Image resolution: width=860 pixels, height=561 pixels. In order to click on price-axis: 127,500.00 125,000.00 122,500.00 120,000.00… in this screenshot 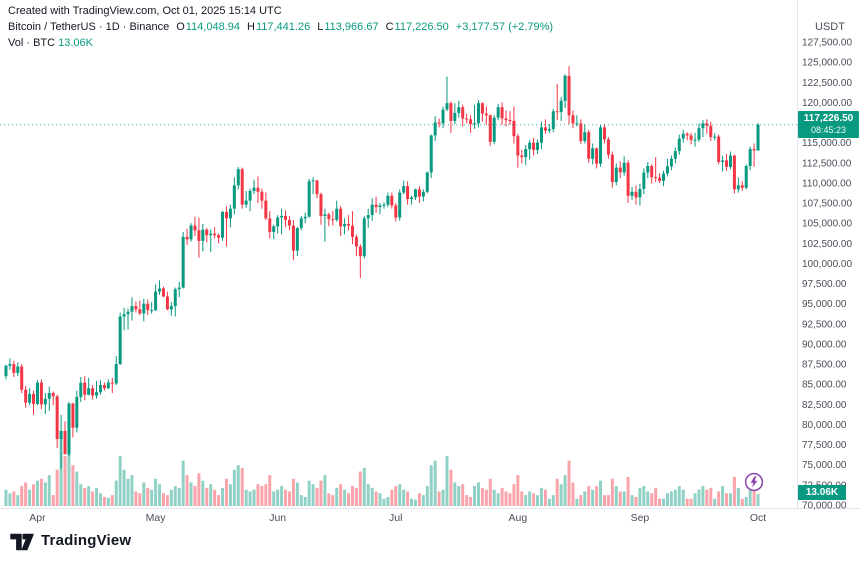, I will do `click(827, 275)`.